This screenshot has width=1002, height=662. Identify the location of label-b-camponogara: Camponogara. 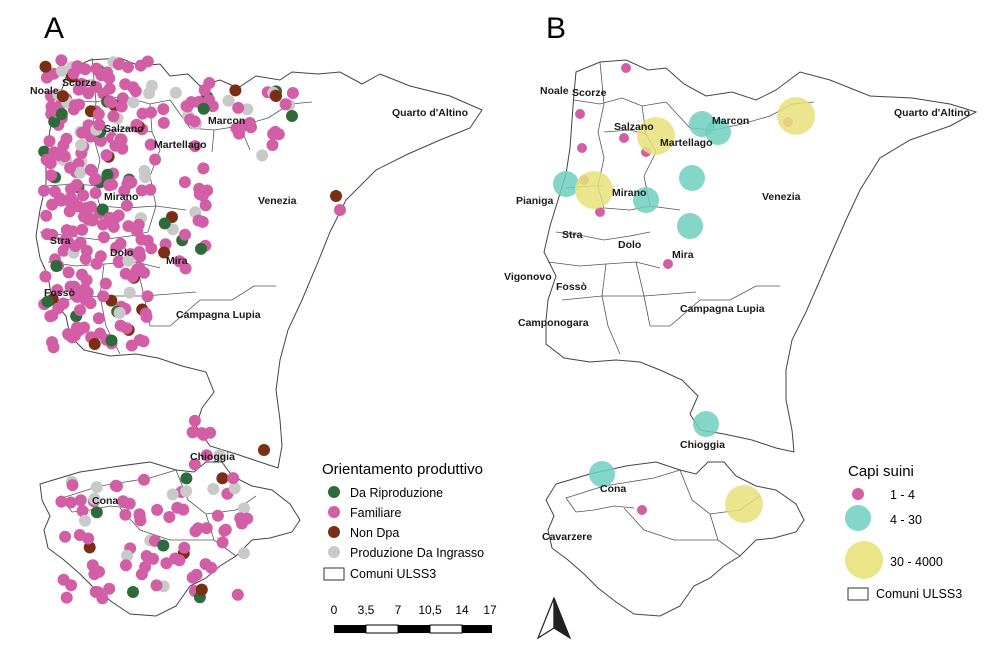
(553, 323).